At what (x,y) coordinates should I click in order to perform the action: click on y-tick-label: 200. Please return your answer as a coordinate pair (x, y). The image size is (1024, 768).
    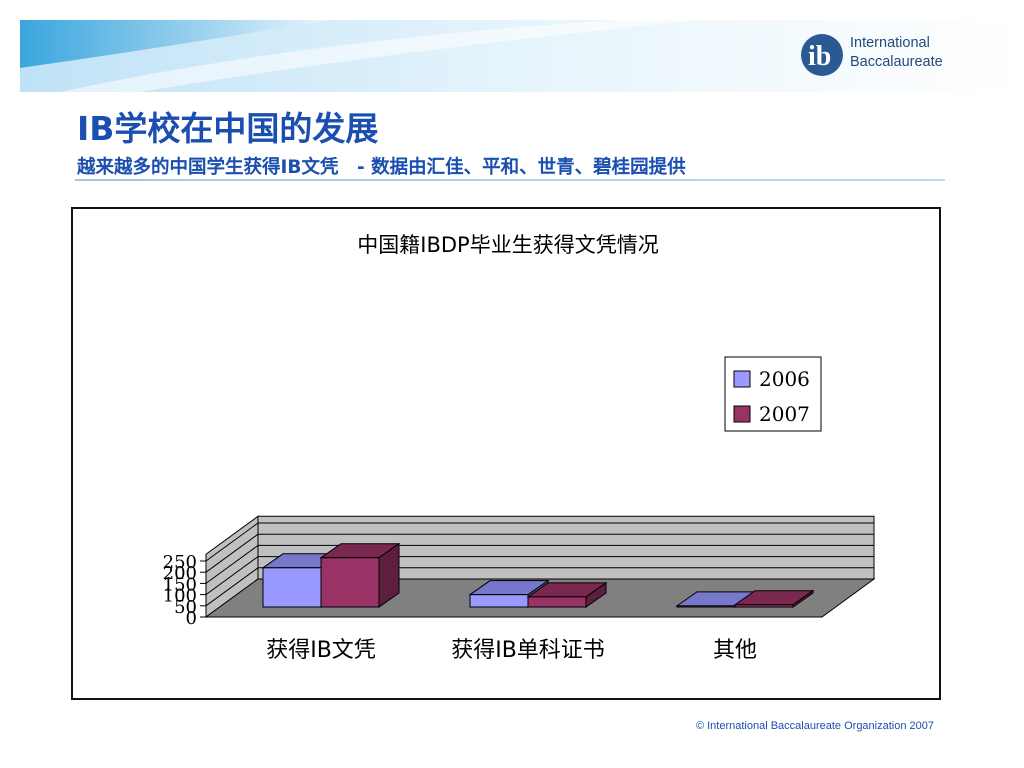
    Looking at the image, I should click on (180, 573).